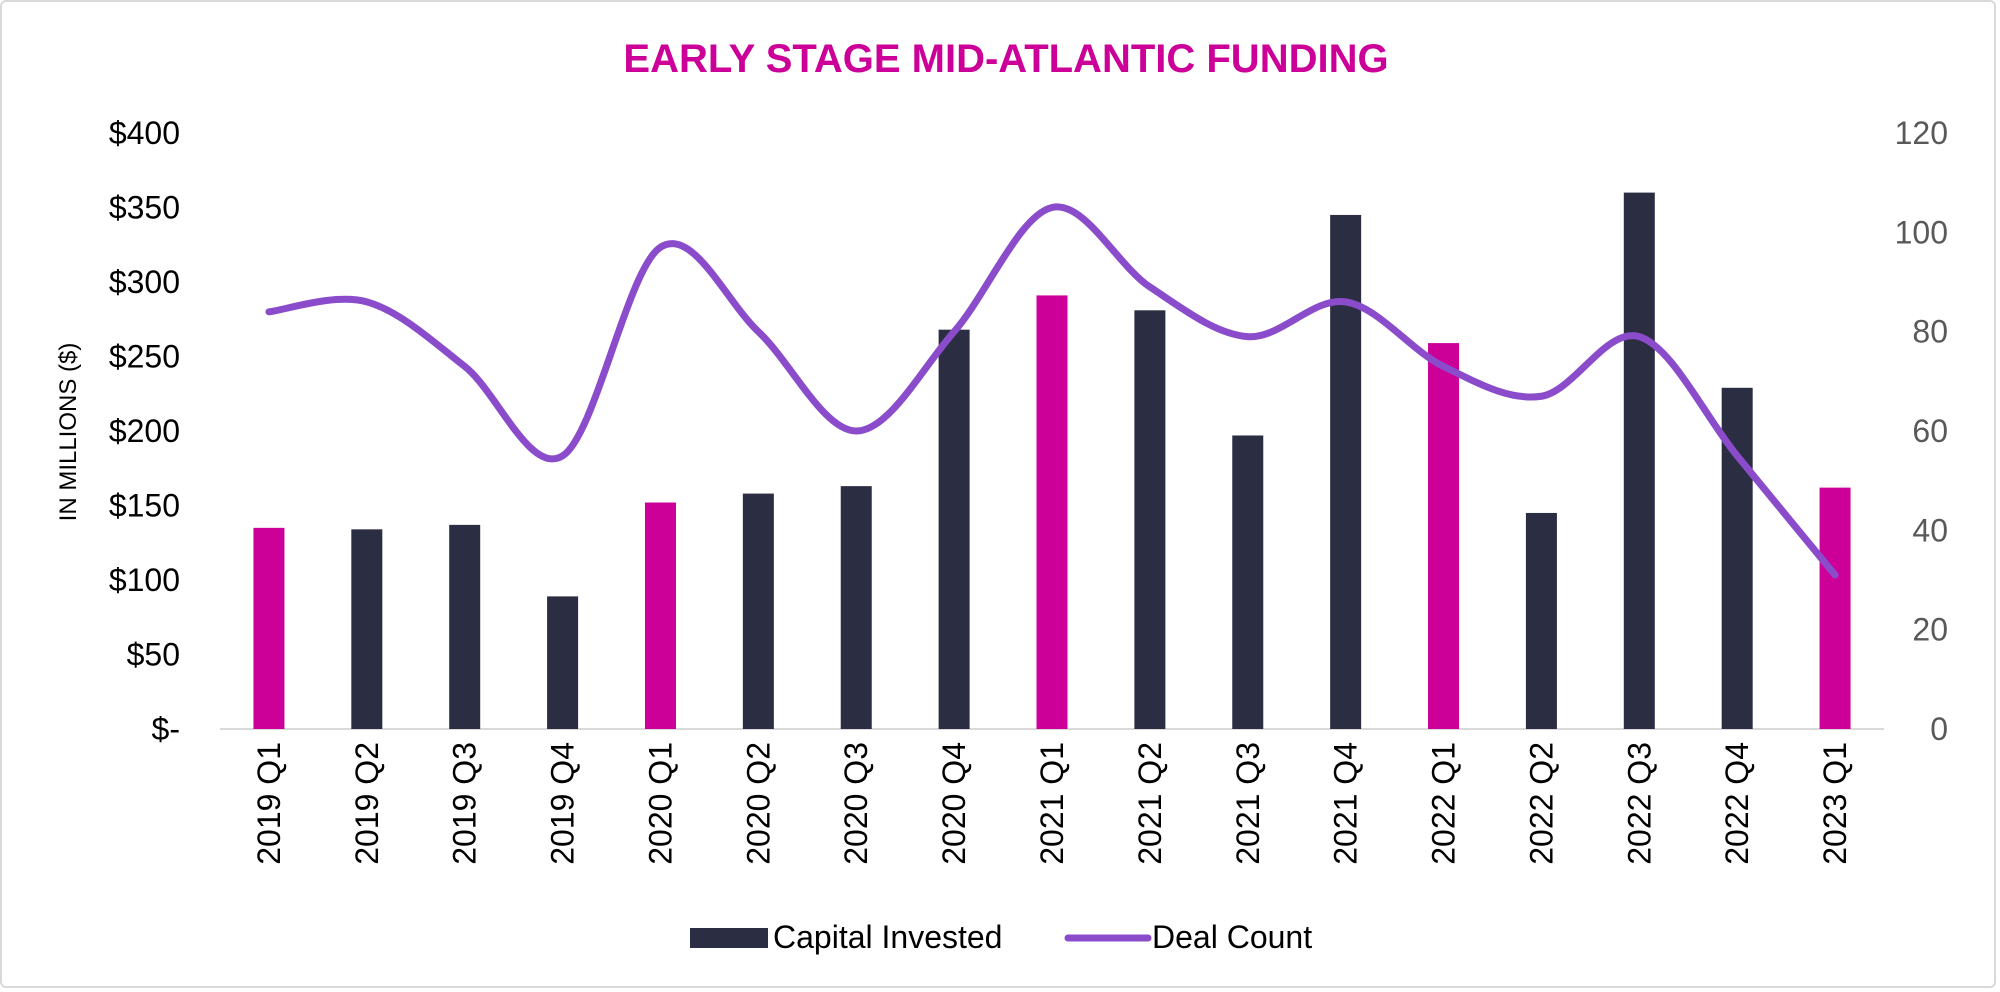 The height and width of the screenshot is (992, 2000). What do you see at coordinates (856, 607) in the screenshot?
I see `bar-2020-q3` at bounding box center [856, 607].